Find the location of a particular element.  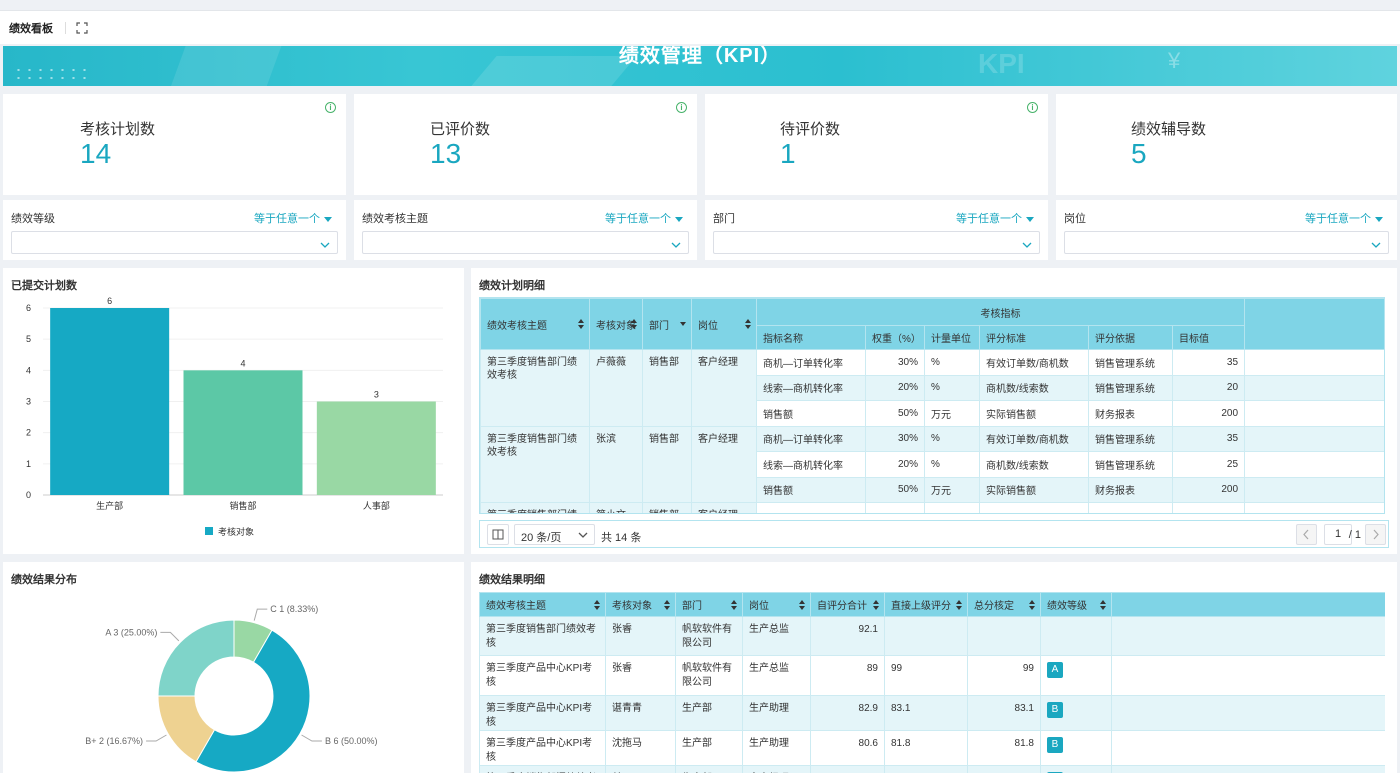

col-header-blank is located at coordinates (1314, 324).